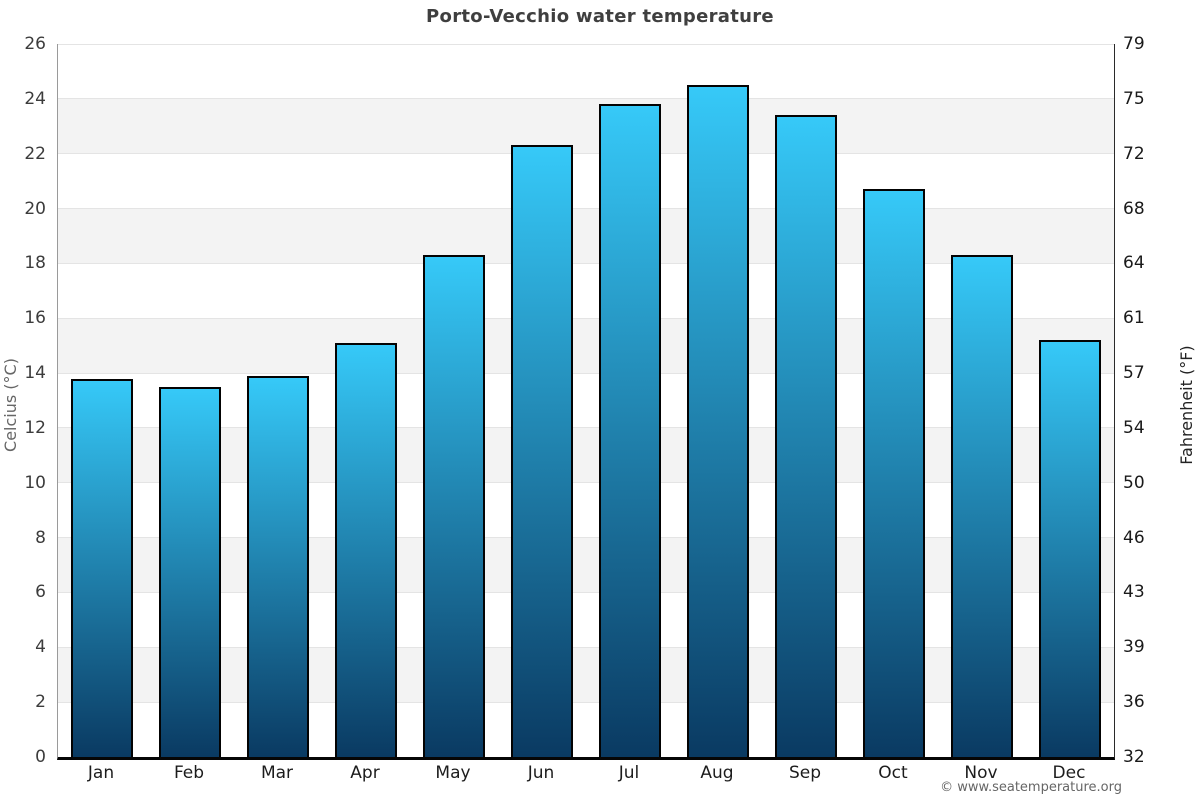 The image size is (1200, 800). Describe the element at coordinates (40, 757) in the screenshot. I see `celsius-tick-0: 0` at that location.